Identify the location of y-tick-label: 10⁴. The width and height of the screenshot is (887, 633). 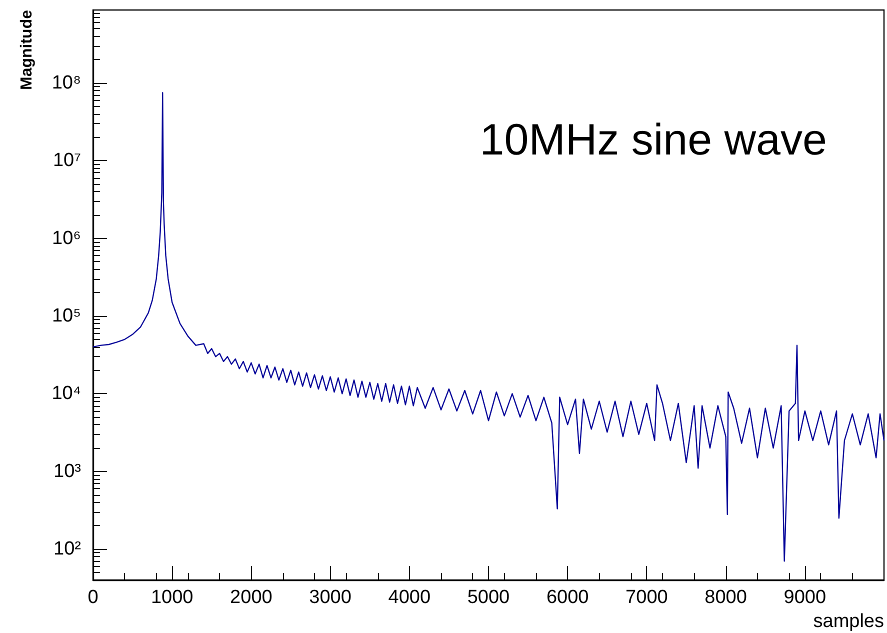
(66, 393).